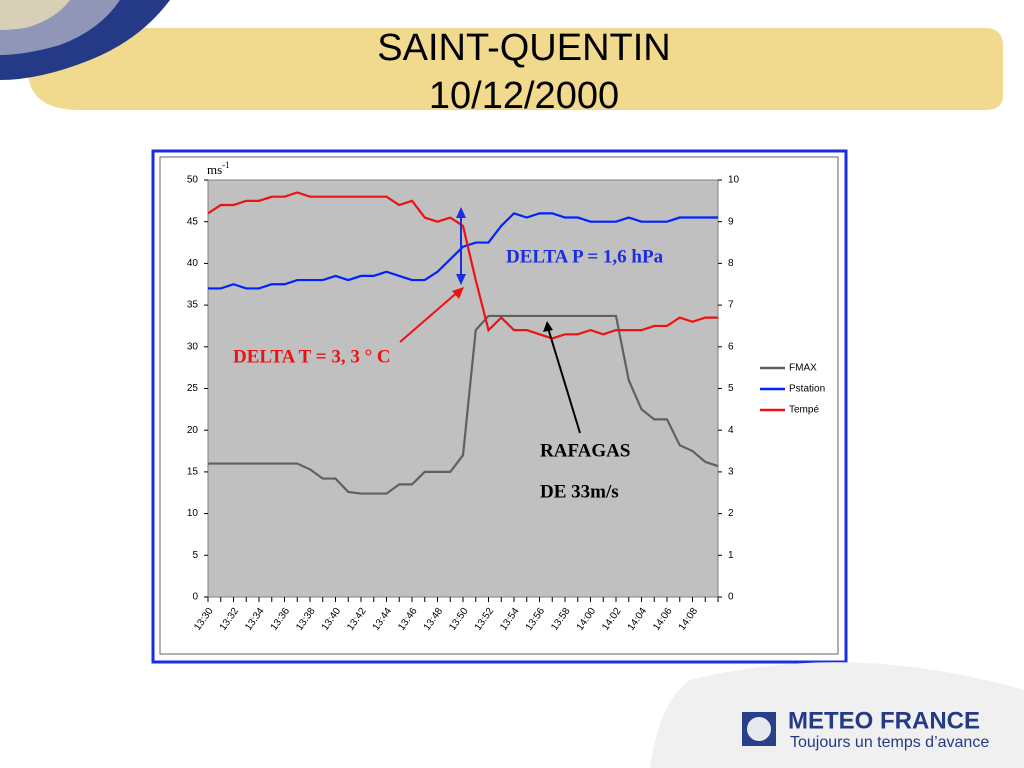 The height and width of the screenshot is (768, 1024). What do you see at coordinates (731, 597) in the screenshot?
I see `y2-tick-label: 0` at bounding box center [731, 597].